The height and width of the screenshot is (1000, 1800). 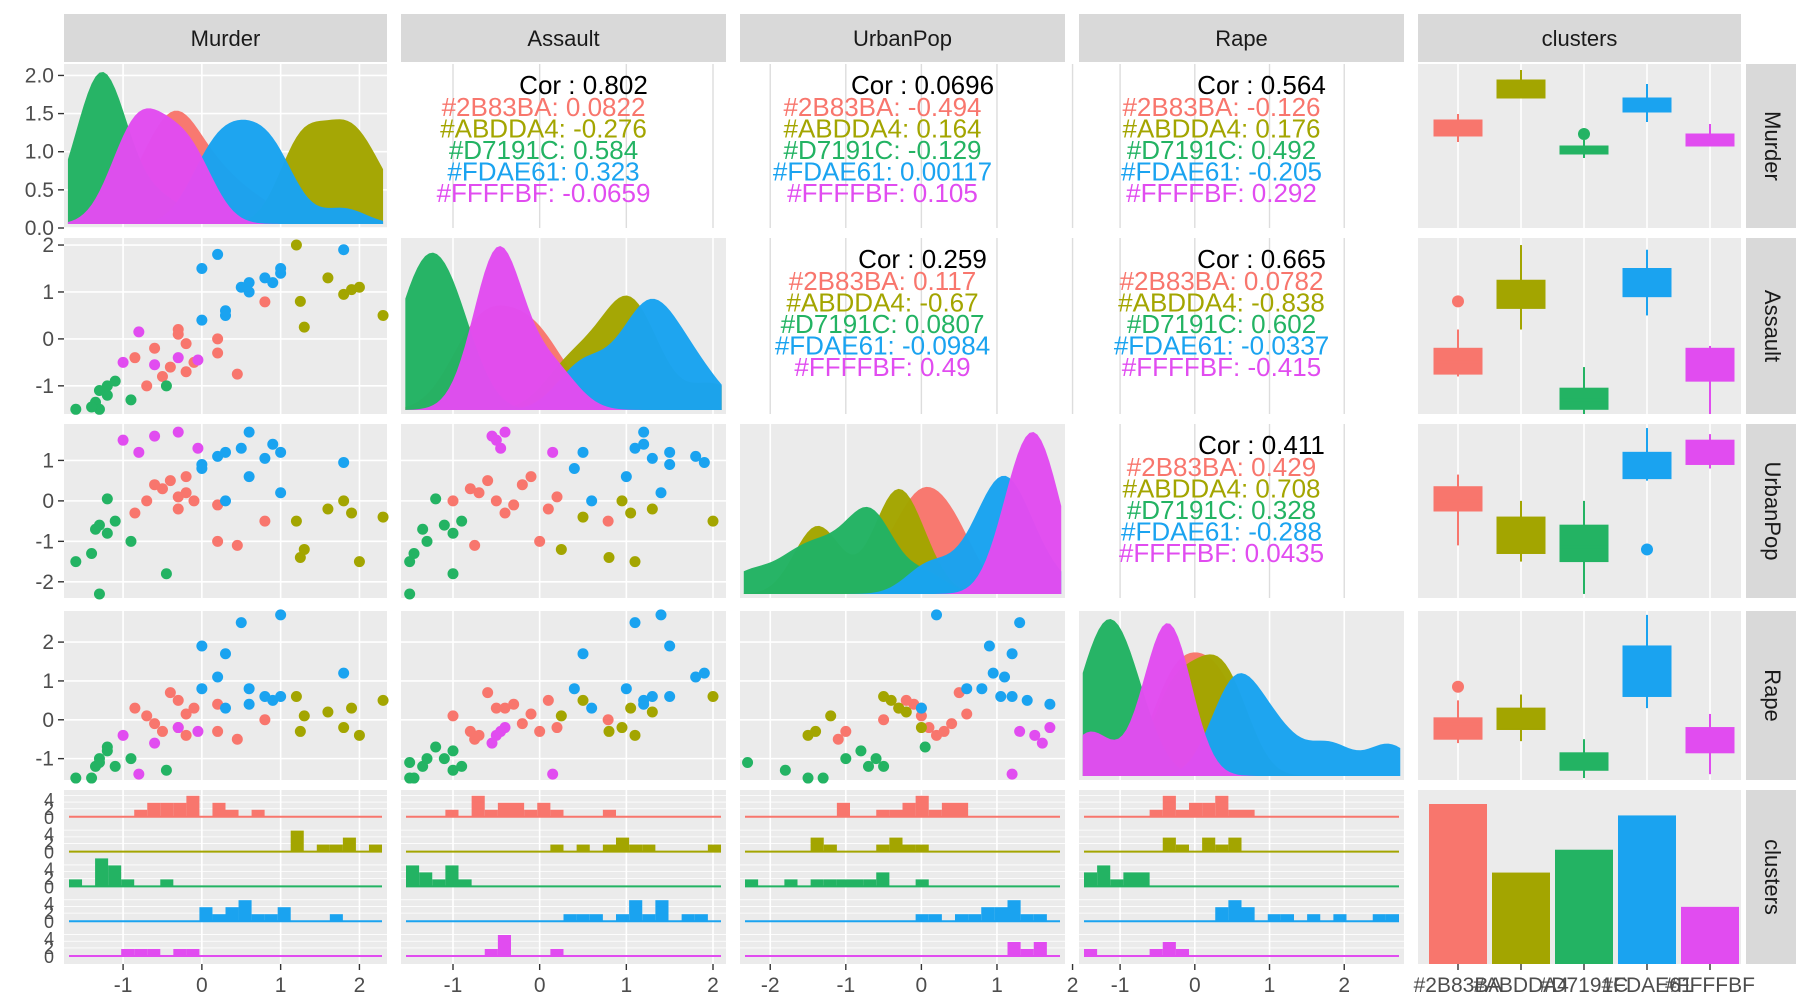 I want to click on facet-label-right: Assault, so click(x=1772, y=326).